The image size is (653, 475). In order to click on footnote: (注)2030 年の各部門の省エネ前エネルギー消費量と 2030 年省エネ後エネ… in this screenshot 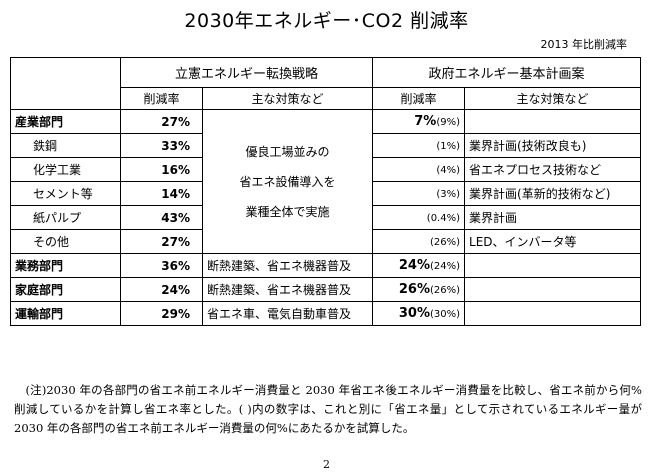, I will do `click(328, 409)`.